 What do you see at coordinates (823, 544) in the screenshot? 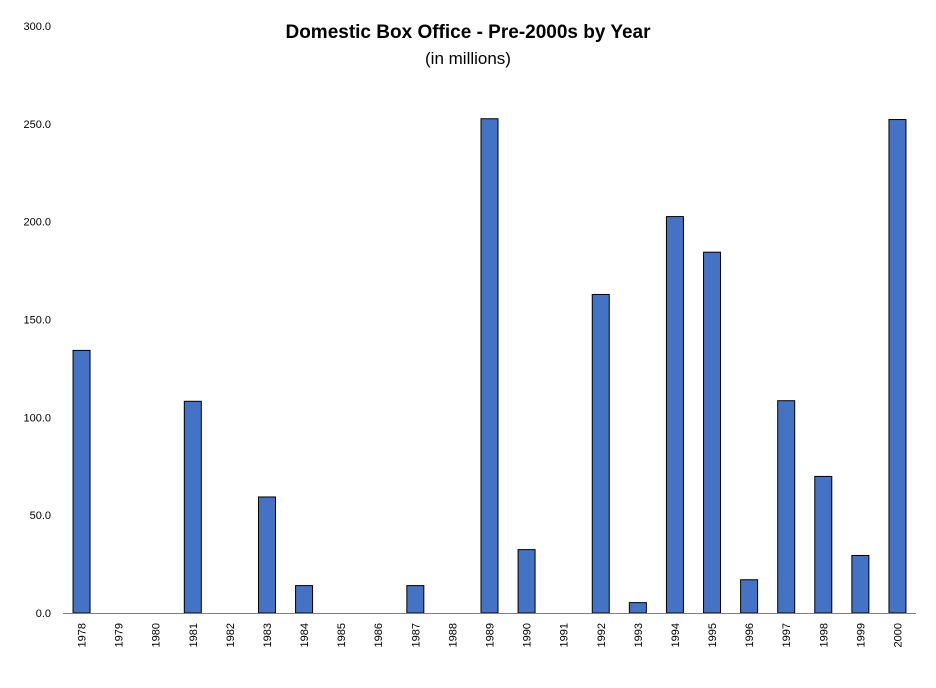
I see `bar-1998` at bounding box center [823, 544].